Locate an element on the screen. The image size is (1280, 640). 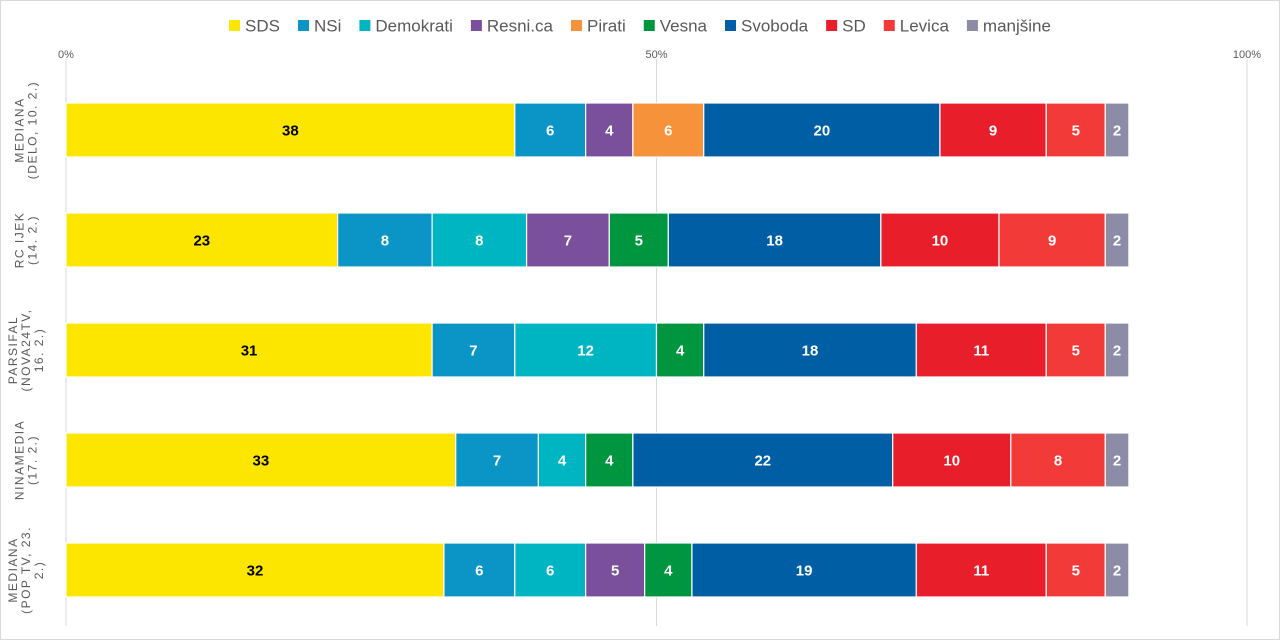
category-label-line: RC IJEK is located at coordinates (20, 240).